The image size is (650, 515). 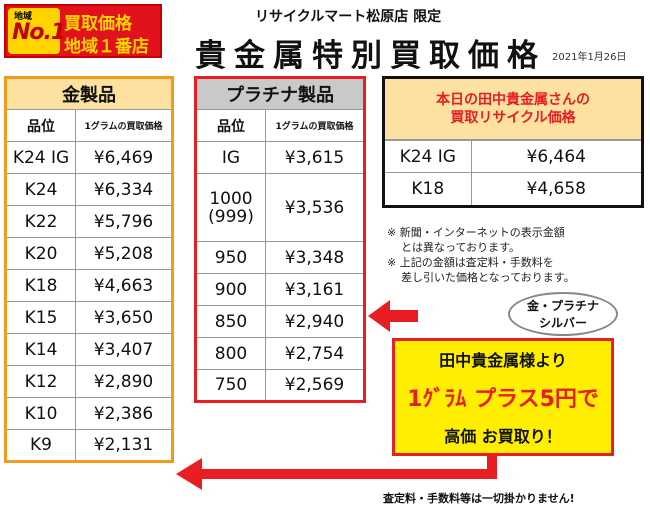 What do you see at coordinates (470, 262) in the screenshot?
I see `note-2a: ※ 上記の金額は査定料・手数料を` at bounding box center [470, 262].